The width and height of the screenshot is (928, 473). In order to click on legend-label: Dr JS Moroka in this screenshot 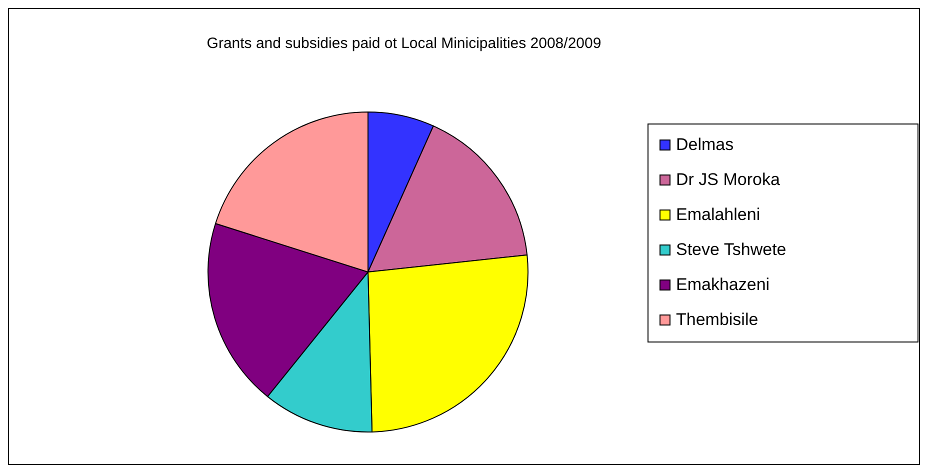, I will do `click(728, 179)`.